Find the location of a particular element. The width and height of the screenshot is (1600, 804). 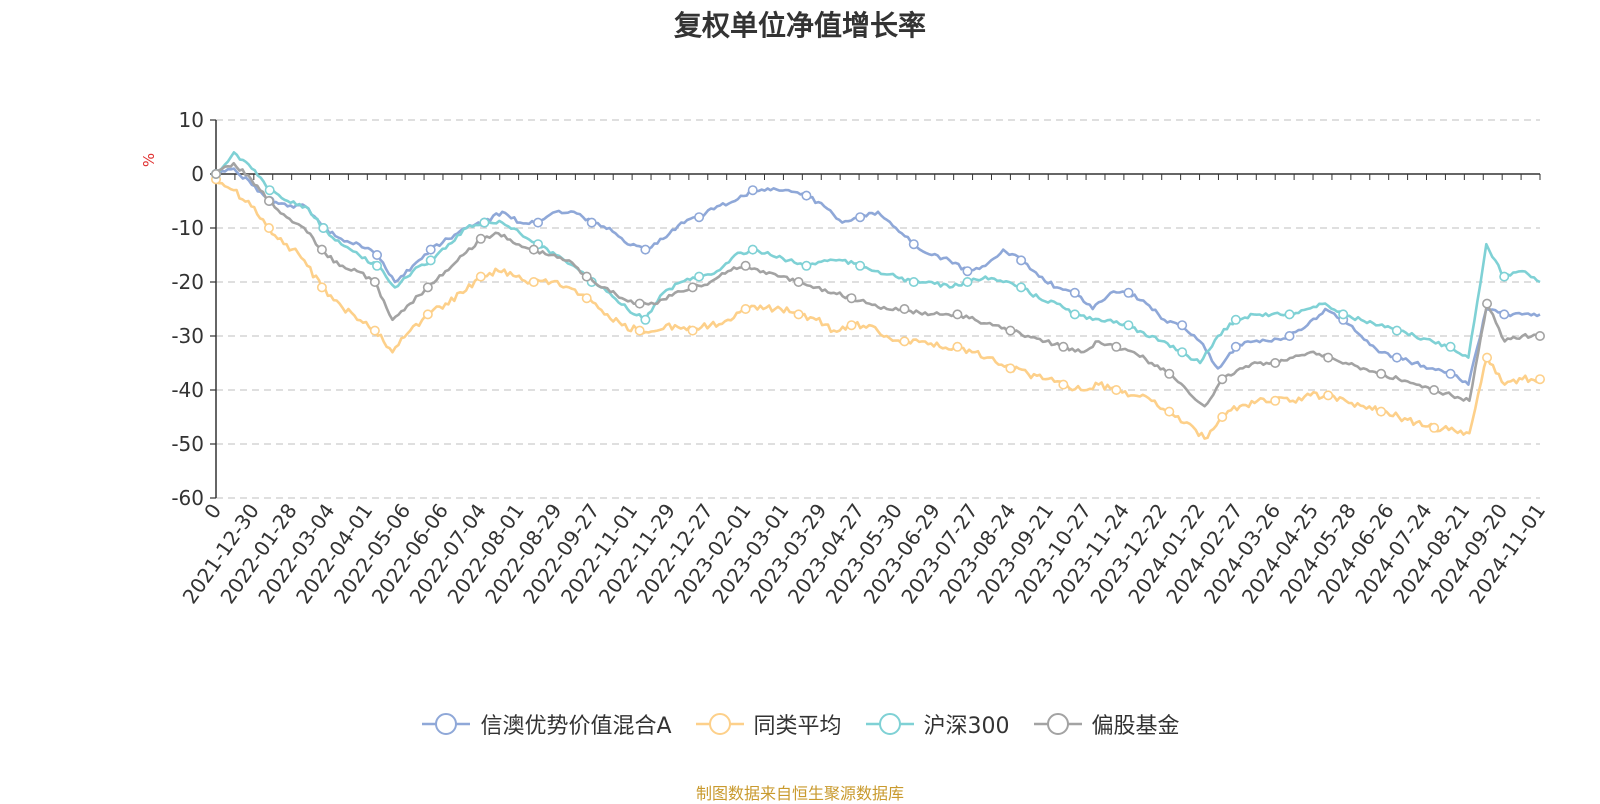

x-tick-label: 0 is located at coordinates (212, 511).